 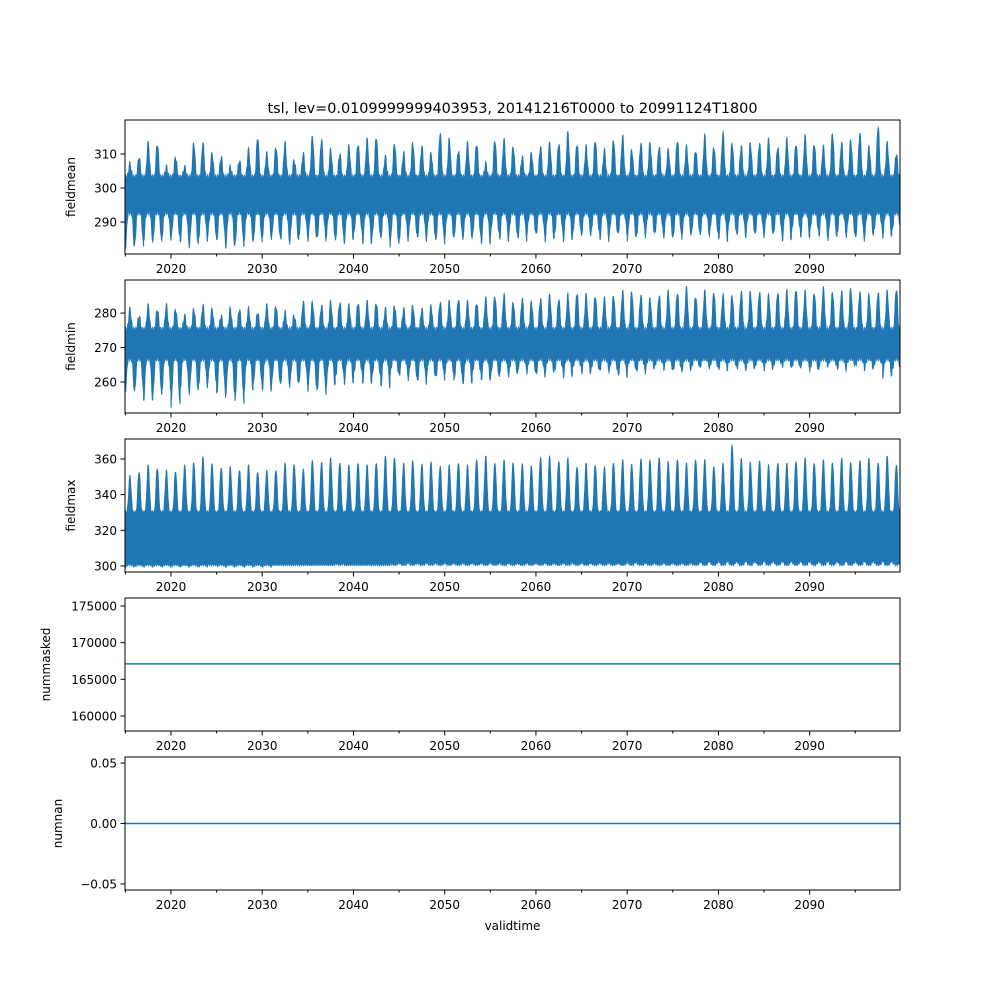 What do you see at coordinates (71, 346) in the screenshot?
I see `y-axis-label: fieldmin` at bounding box center [71, 346].